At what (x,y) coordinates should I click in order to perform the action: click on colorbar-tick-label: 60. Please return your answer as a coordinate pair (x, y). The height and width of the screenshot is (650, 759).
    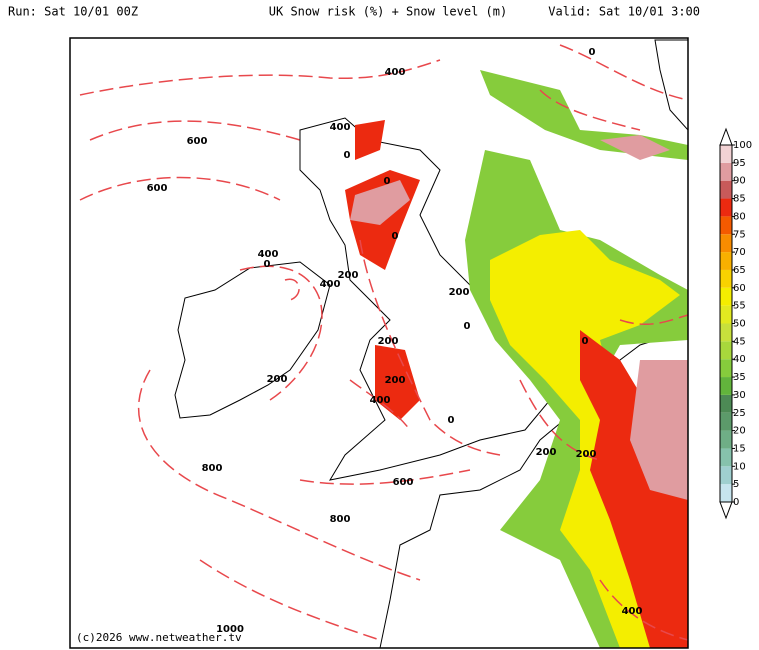
    Looking at the image, I should click on (739, 288).